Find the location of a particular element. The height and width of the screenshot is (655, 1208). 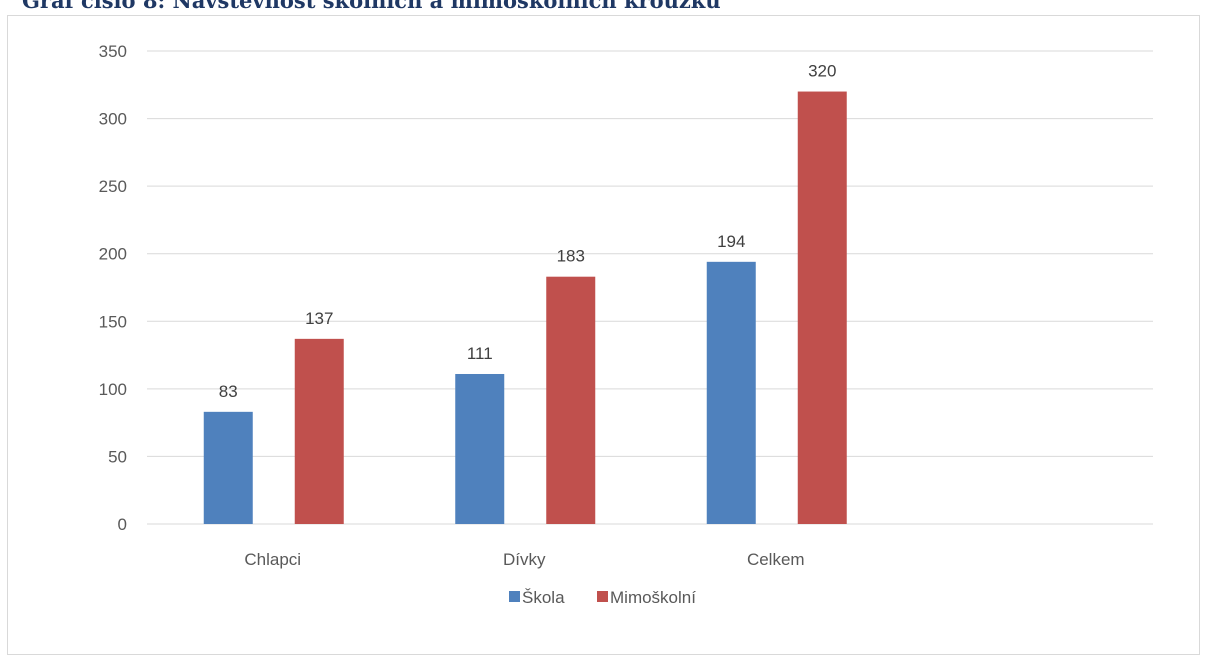

y-tick-label: 200 is located at coordinates (113, 254).